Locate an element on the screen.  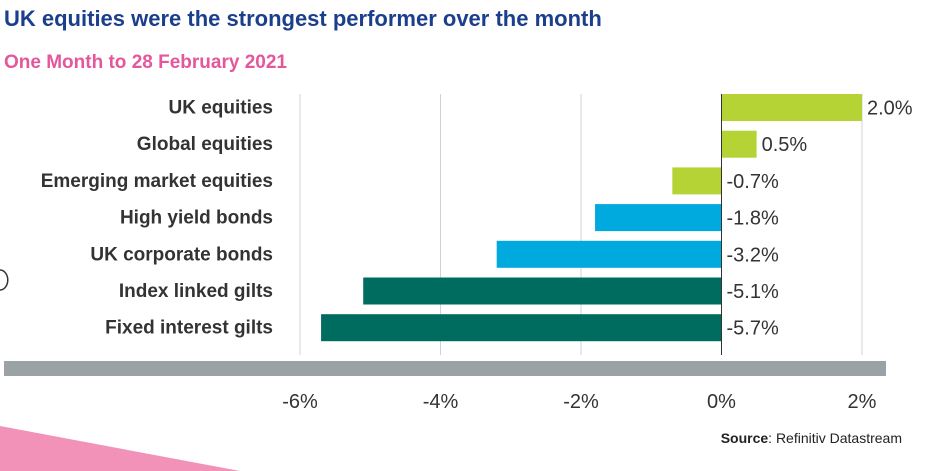
x-tick-label: -6% is located at coordinates (300, 402).